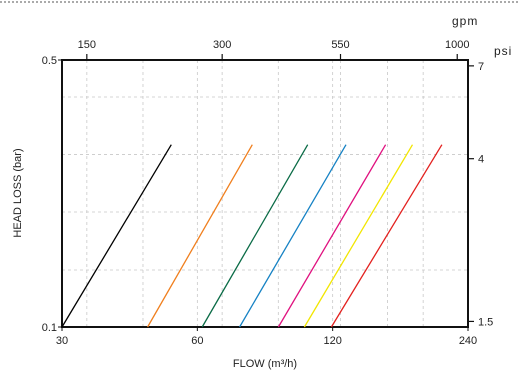 The width and height of the screenshot is (518, 372). What do you see at coordinates (18, 192) in the screenshot?
I see `y-axis-title: HEAD LOSS (bar)` at bounding box center [18, 192].